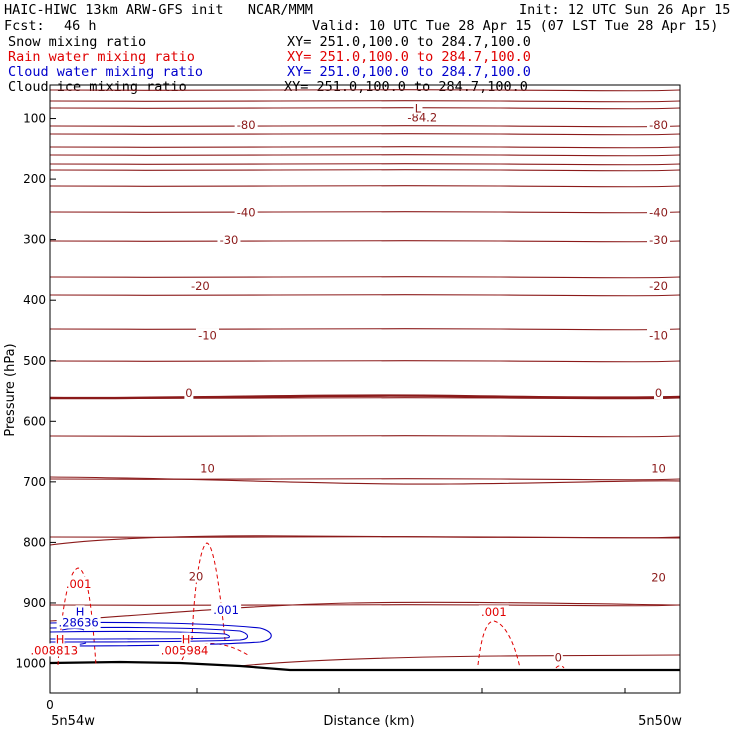 The width and height of the screenshot is (740, 740). I want to click on cloud-water-contour-label: .001, so click(226, 610).